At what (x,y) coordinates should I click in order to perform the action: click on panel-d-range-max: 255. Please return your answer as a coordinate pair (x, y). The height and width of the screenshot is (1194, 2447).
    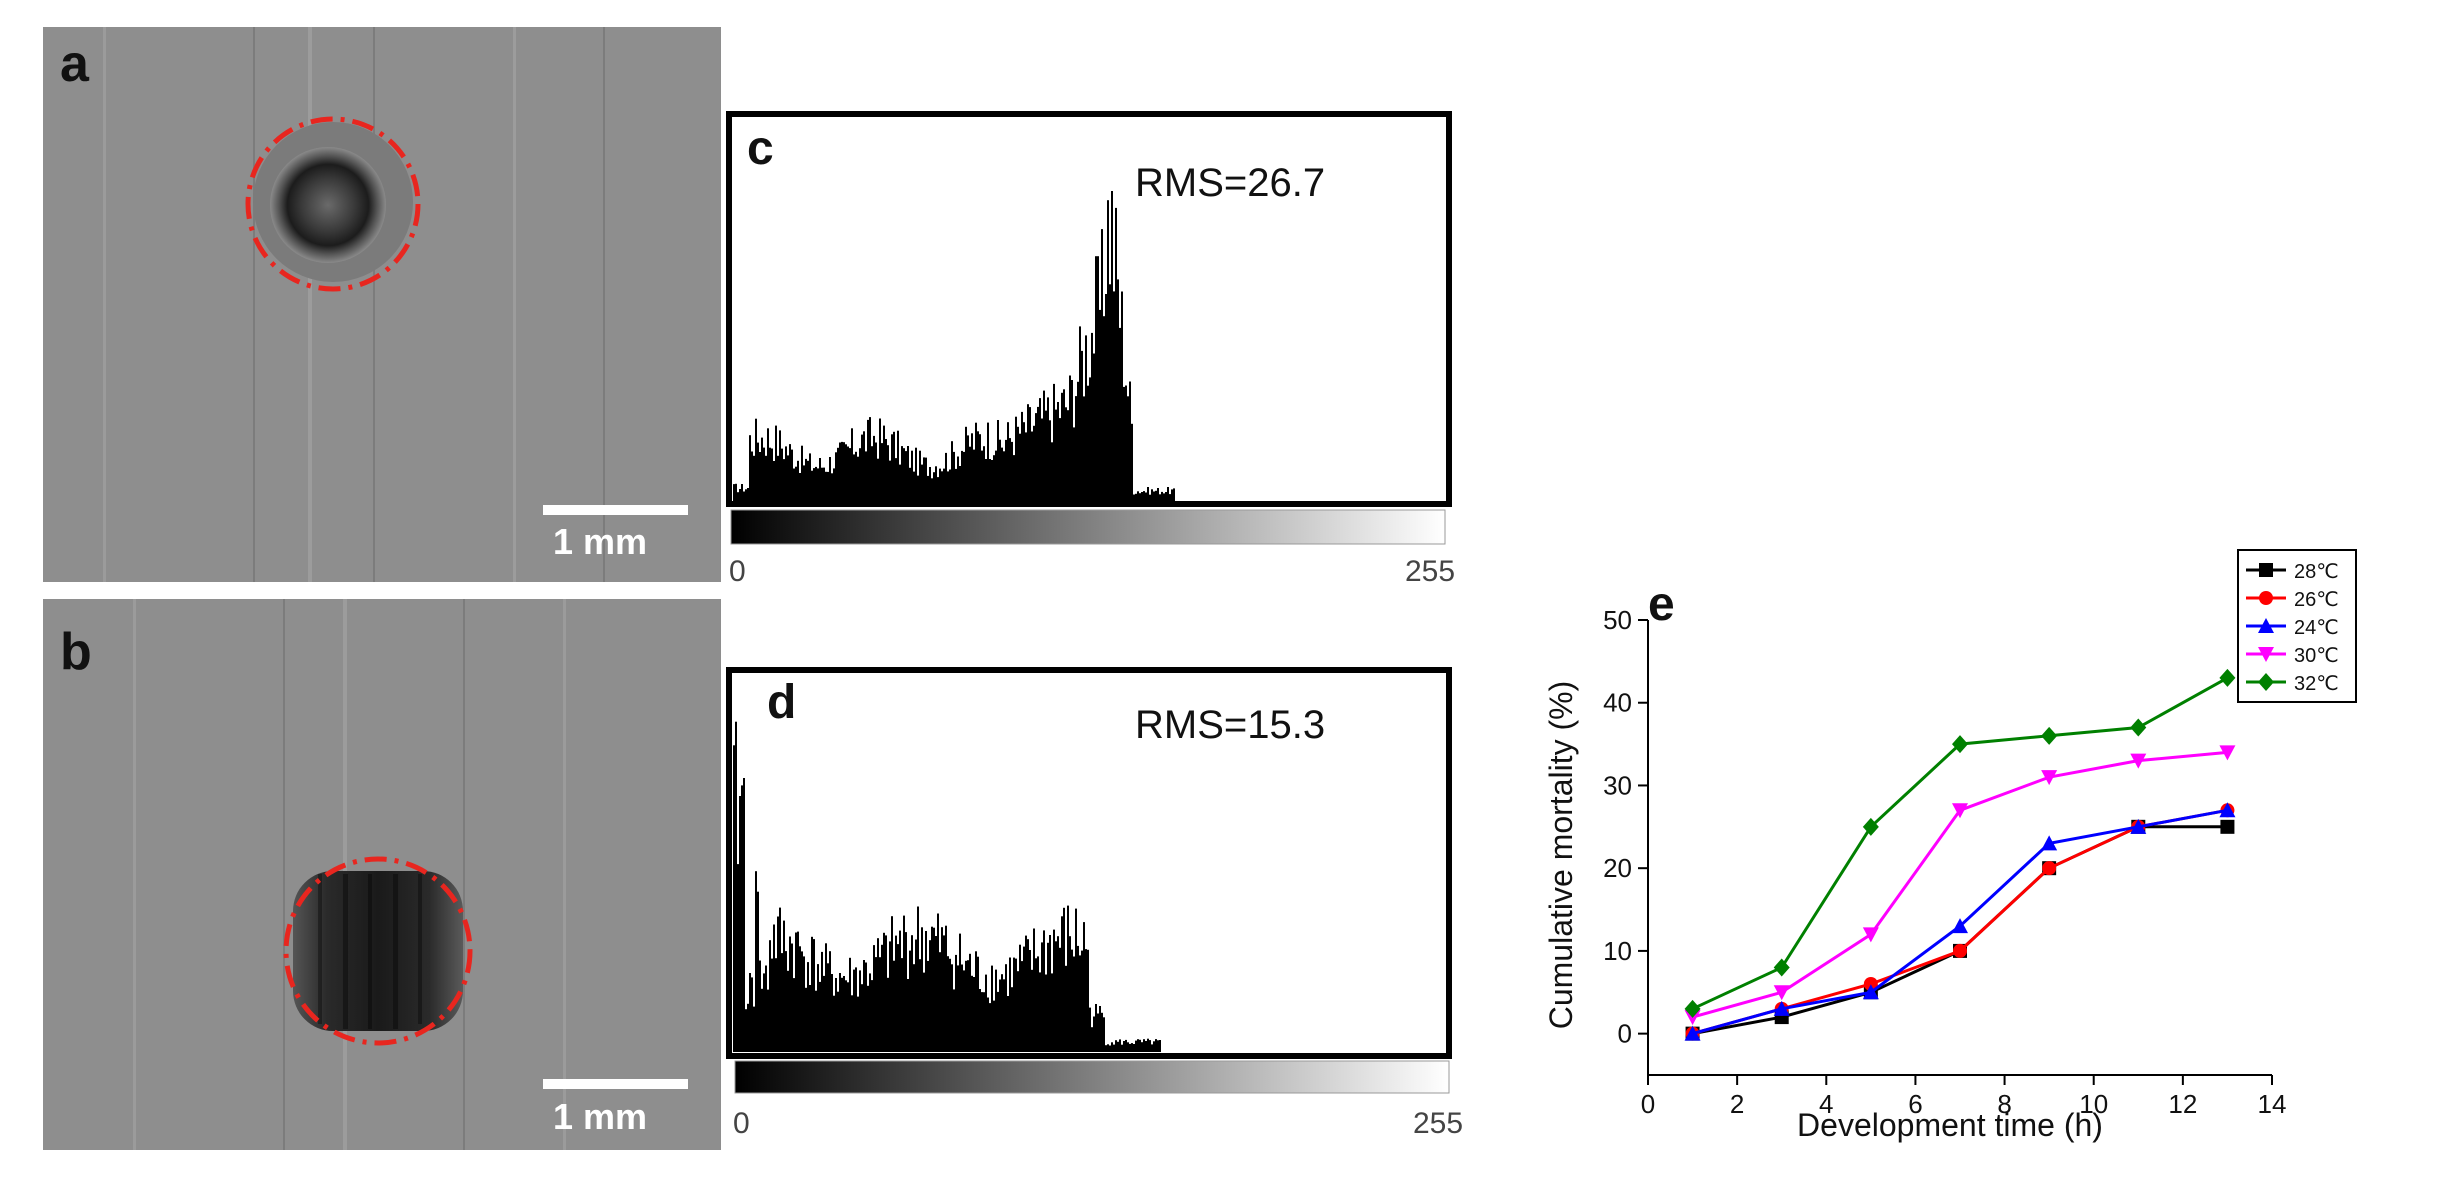
    Looking at the image, I should click on (1438, 1123).